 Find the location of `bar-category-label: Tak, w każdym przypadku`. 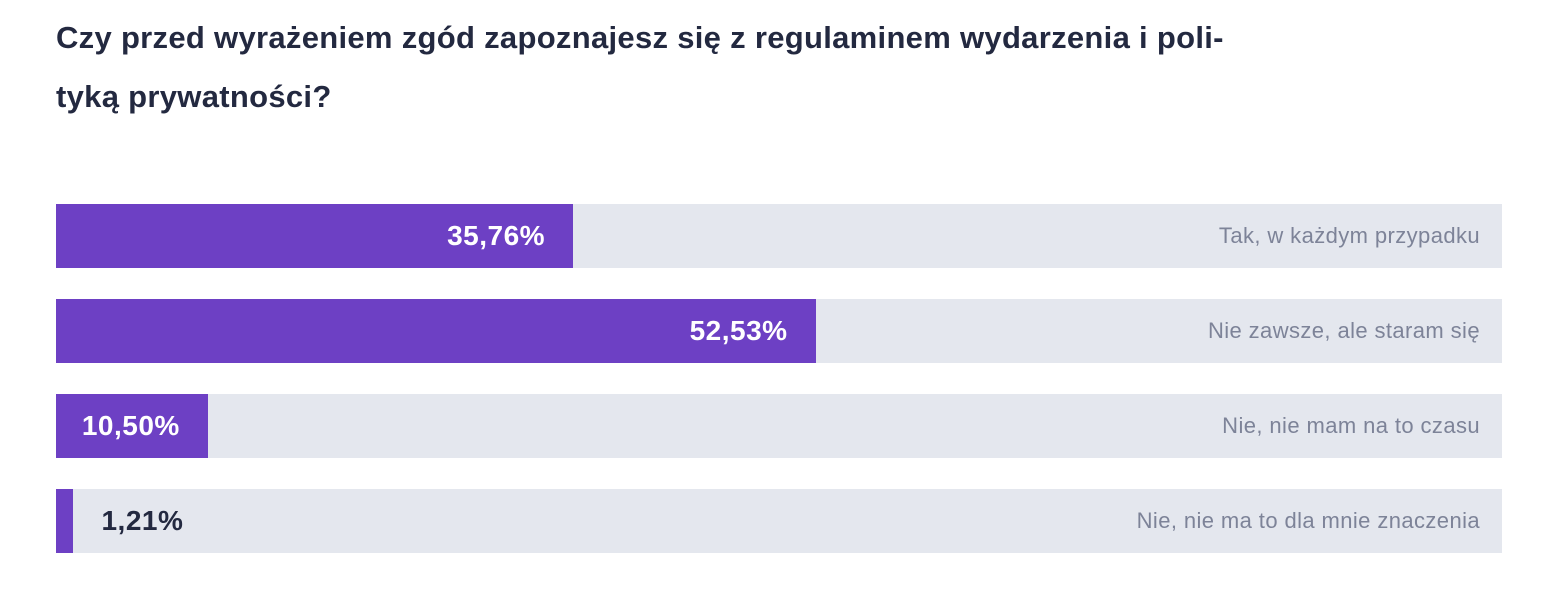

bar-category-label: Tak, w każdym przypadku is located at coordinates (1349, 235).